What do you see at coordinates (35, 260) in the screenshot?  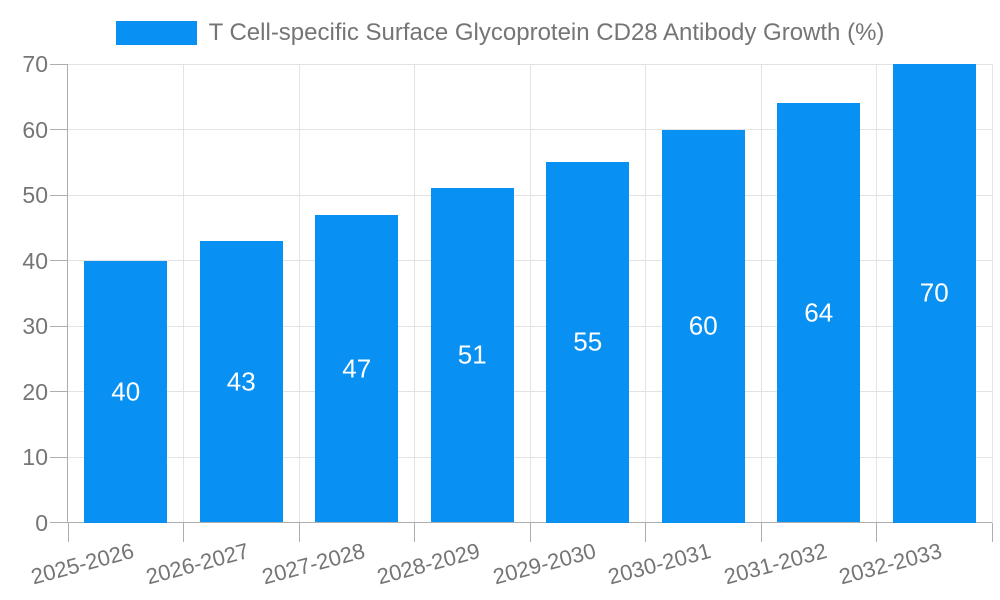 I see `y-axis-label: 40` at bounding box center [35, 260].